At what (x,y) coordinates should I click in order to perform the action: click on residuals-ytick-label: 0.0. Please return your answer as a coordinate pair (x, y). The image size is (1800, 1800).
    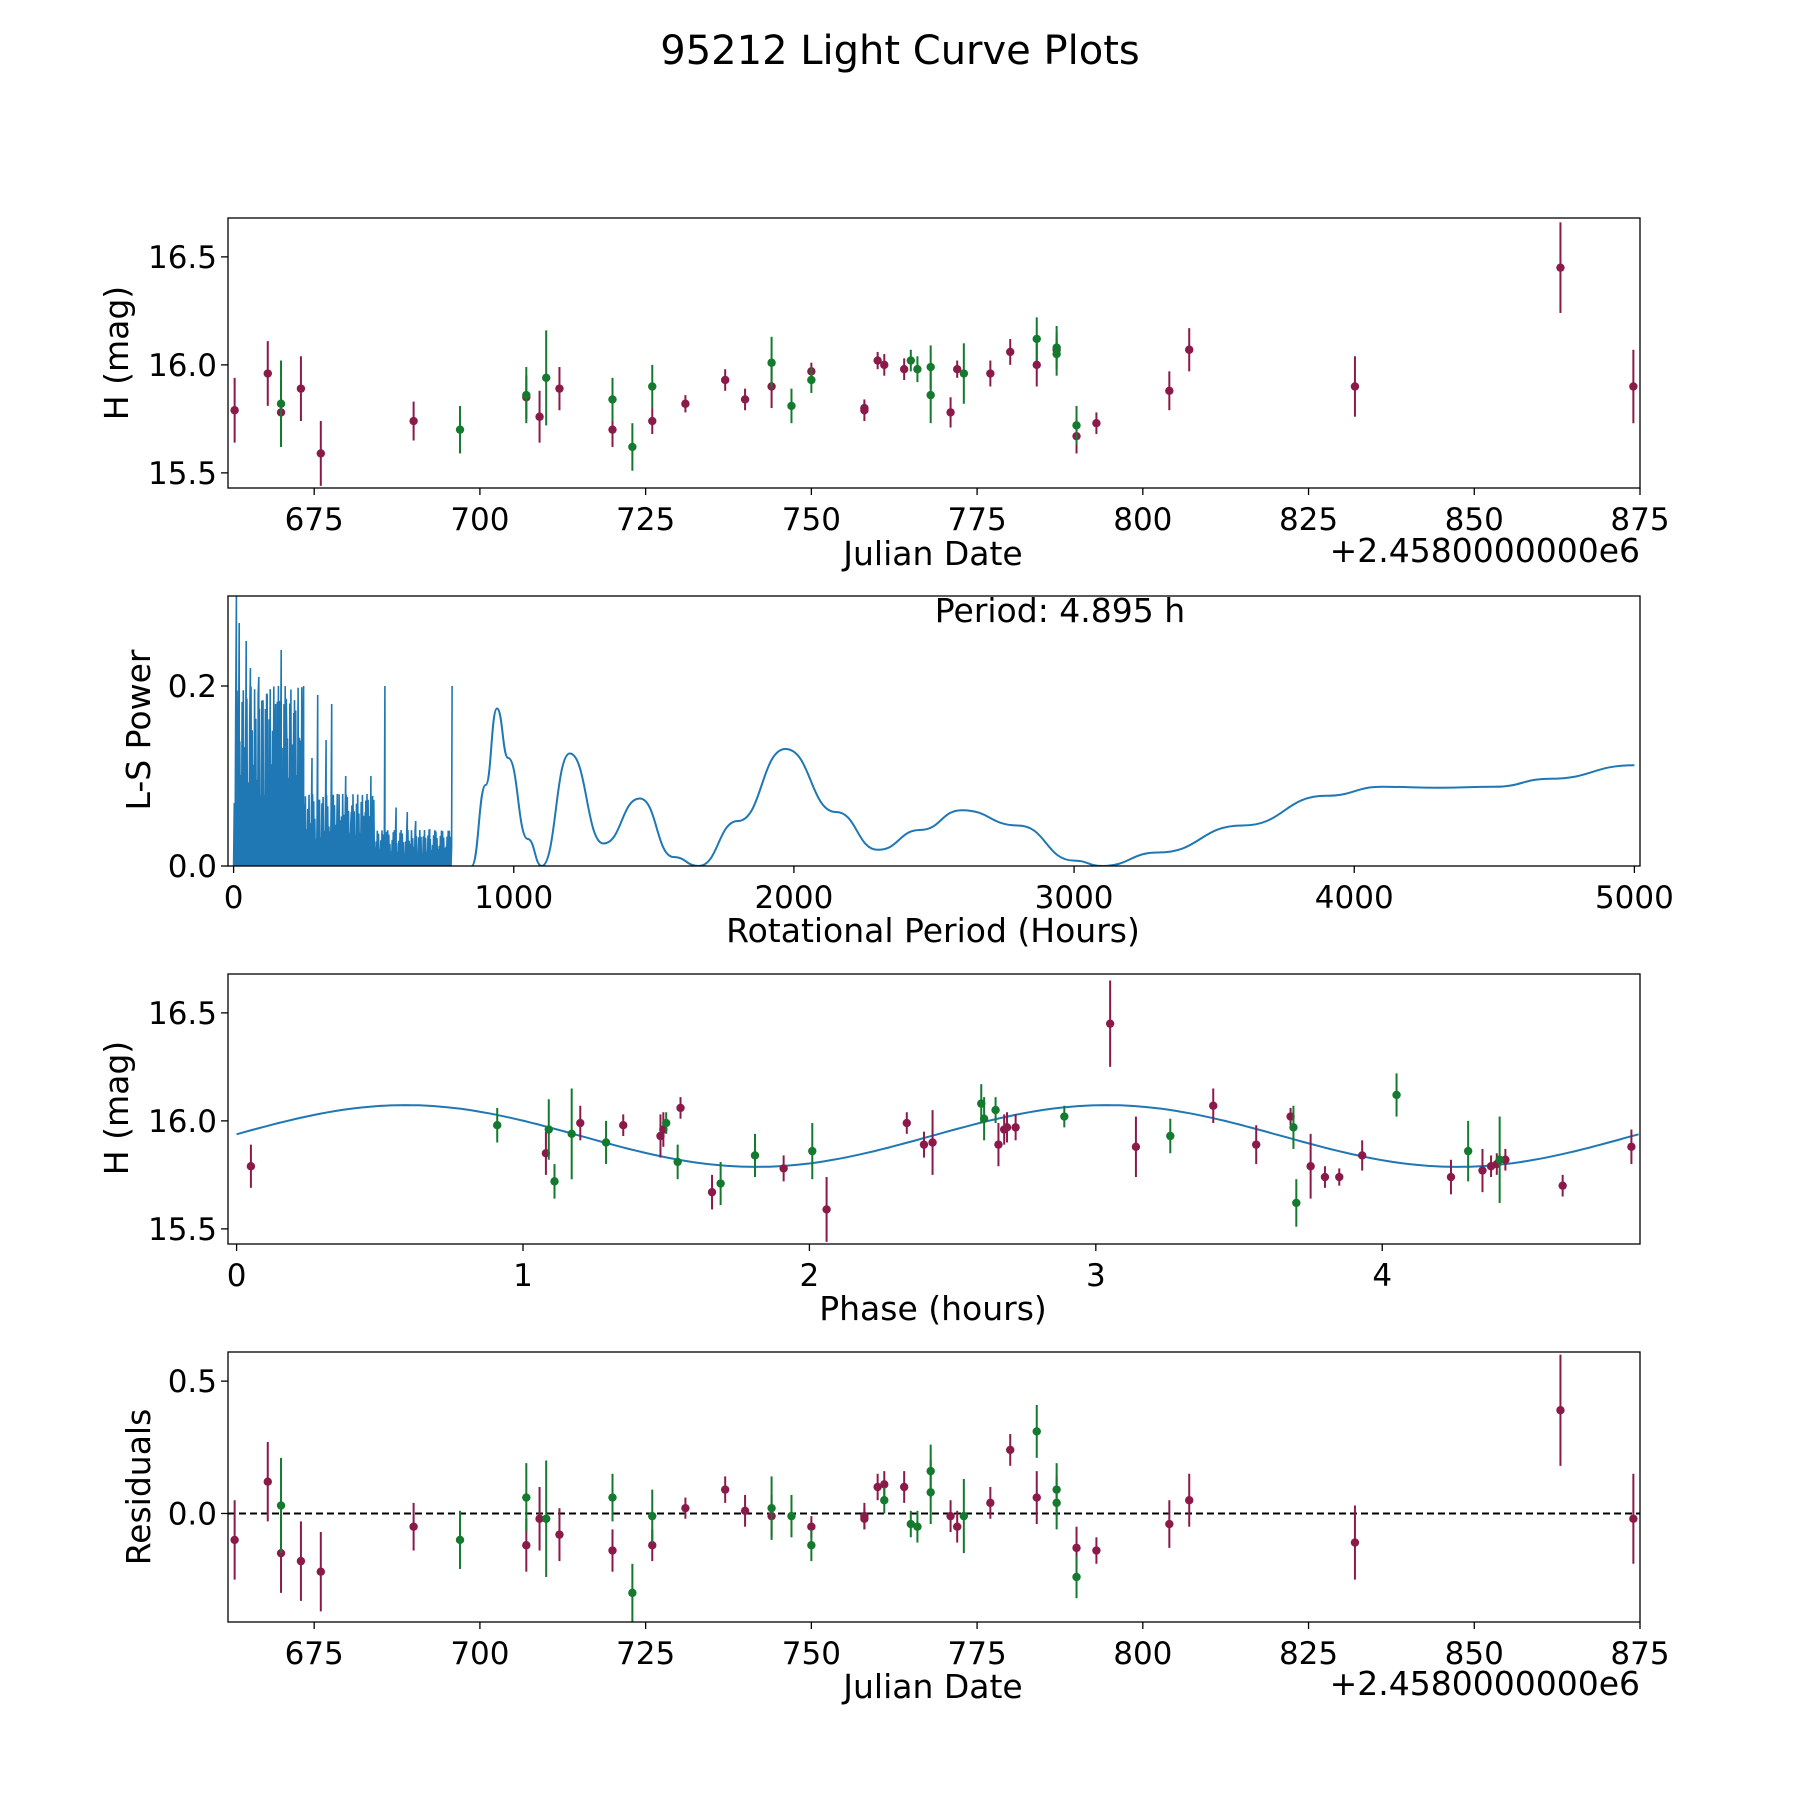
    Looking at the image, I should click on (192, 1514).